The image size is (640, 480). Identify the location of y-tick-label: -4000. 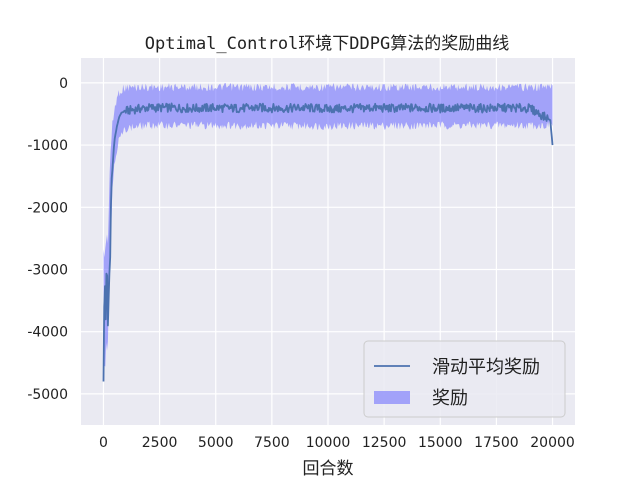
(47, 333).